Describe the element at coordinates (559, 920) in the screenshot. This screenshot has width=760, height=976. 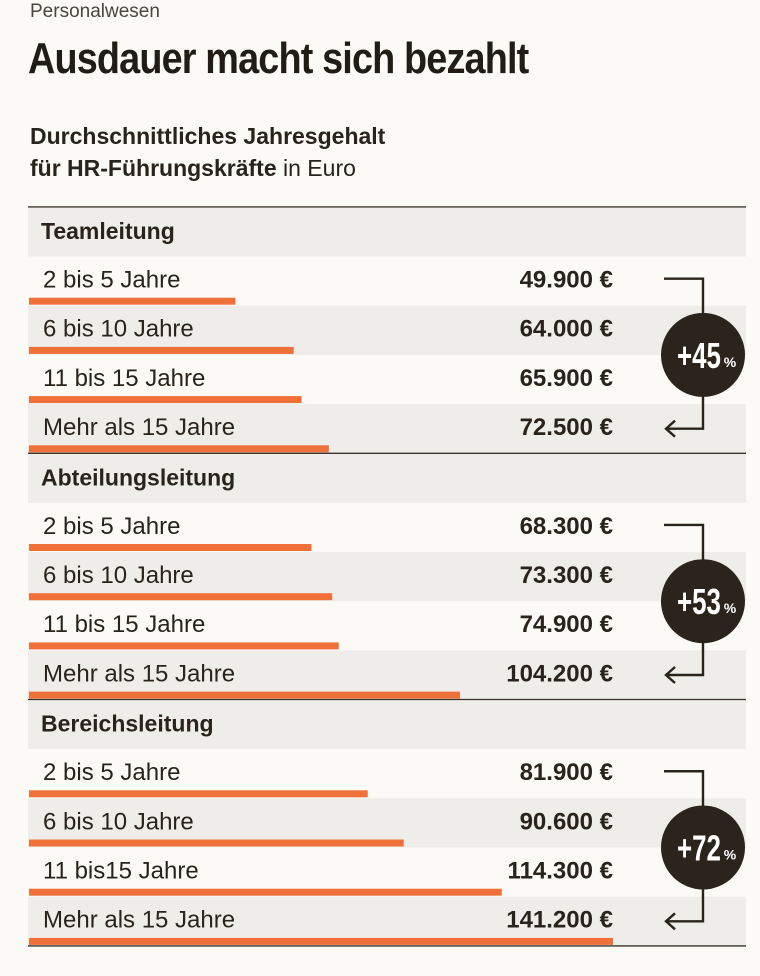
I see `value-label: 141.200 €` at that location.